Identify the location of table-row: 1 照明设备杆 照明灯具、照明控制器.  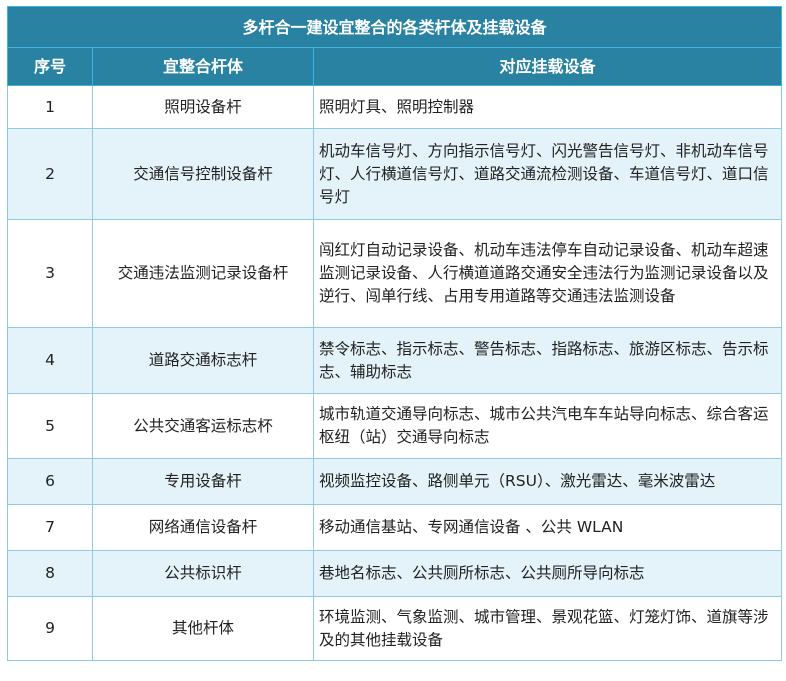
(394, 107).